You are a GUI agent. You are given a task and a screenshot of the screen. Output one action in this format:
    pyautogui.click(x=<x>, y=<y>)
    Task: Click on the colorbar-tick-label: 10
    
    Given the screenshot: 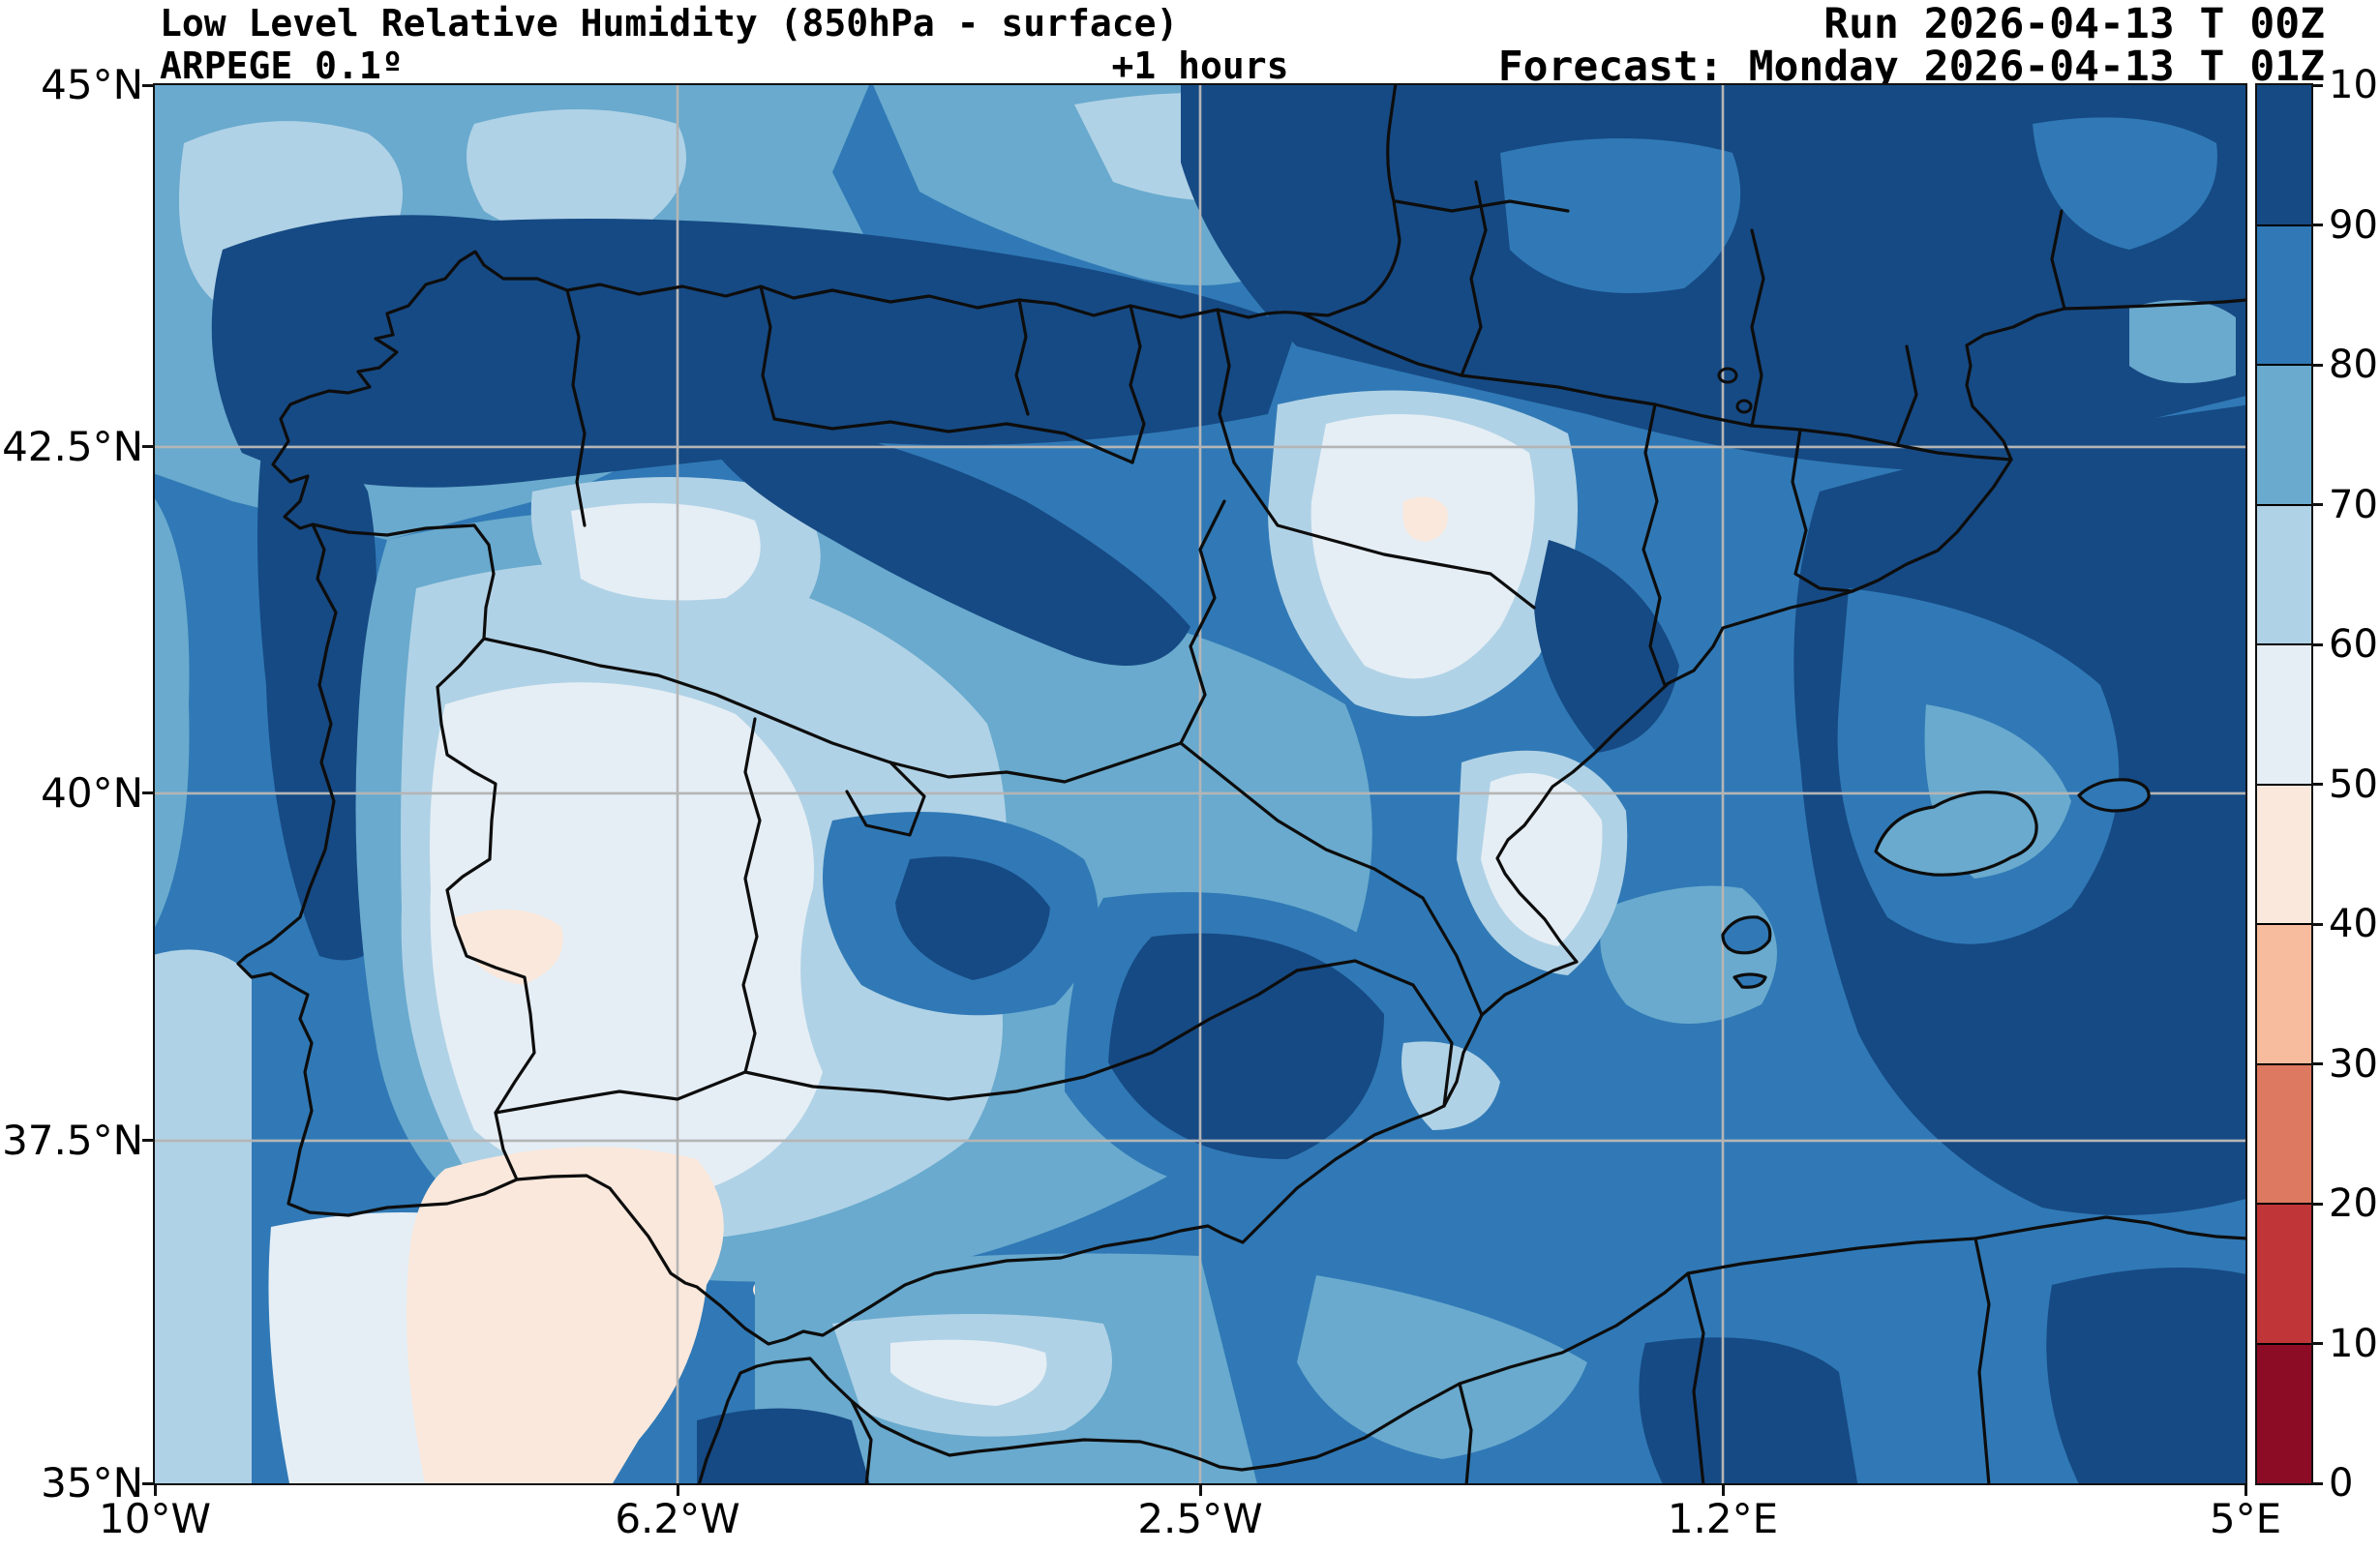 What is the action you would take?
    pyautogui.click(x=2354, y=1344)
    